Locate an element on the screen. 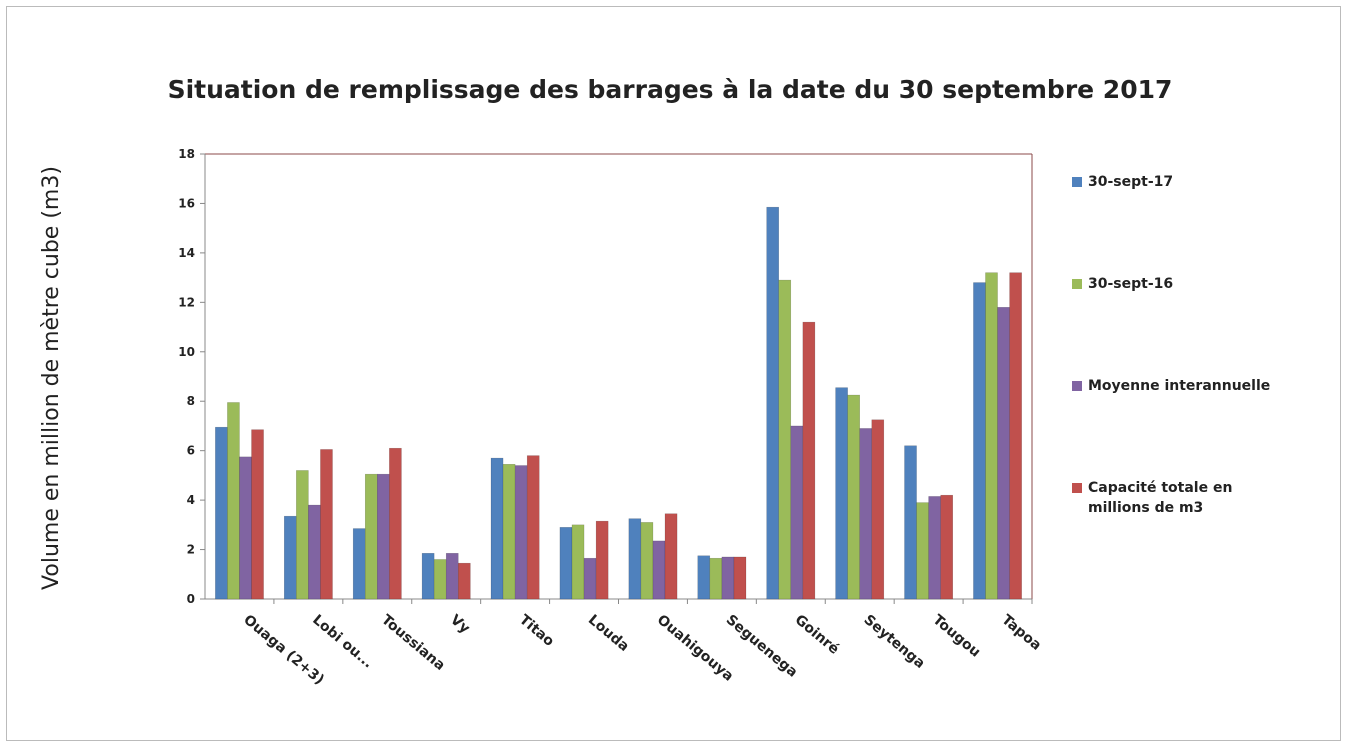 Image resolution: width=1349 pixels, height=749 pixels. y-tick-label: 4 is located at coordinates (191, 500).